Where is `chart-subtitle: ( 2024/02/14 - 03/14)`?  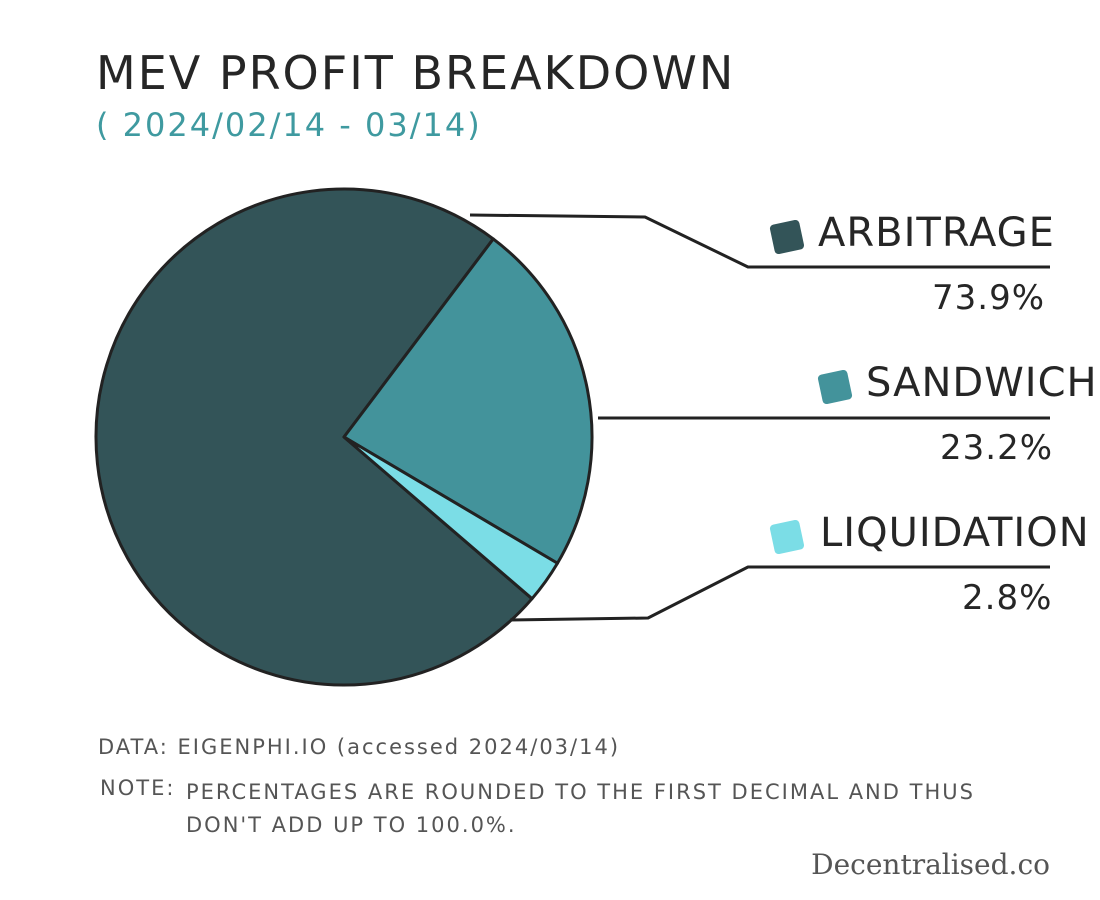
chart-subtitle: ( 2024/02/14 - 03/14) is located at coordinates (289, 125).